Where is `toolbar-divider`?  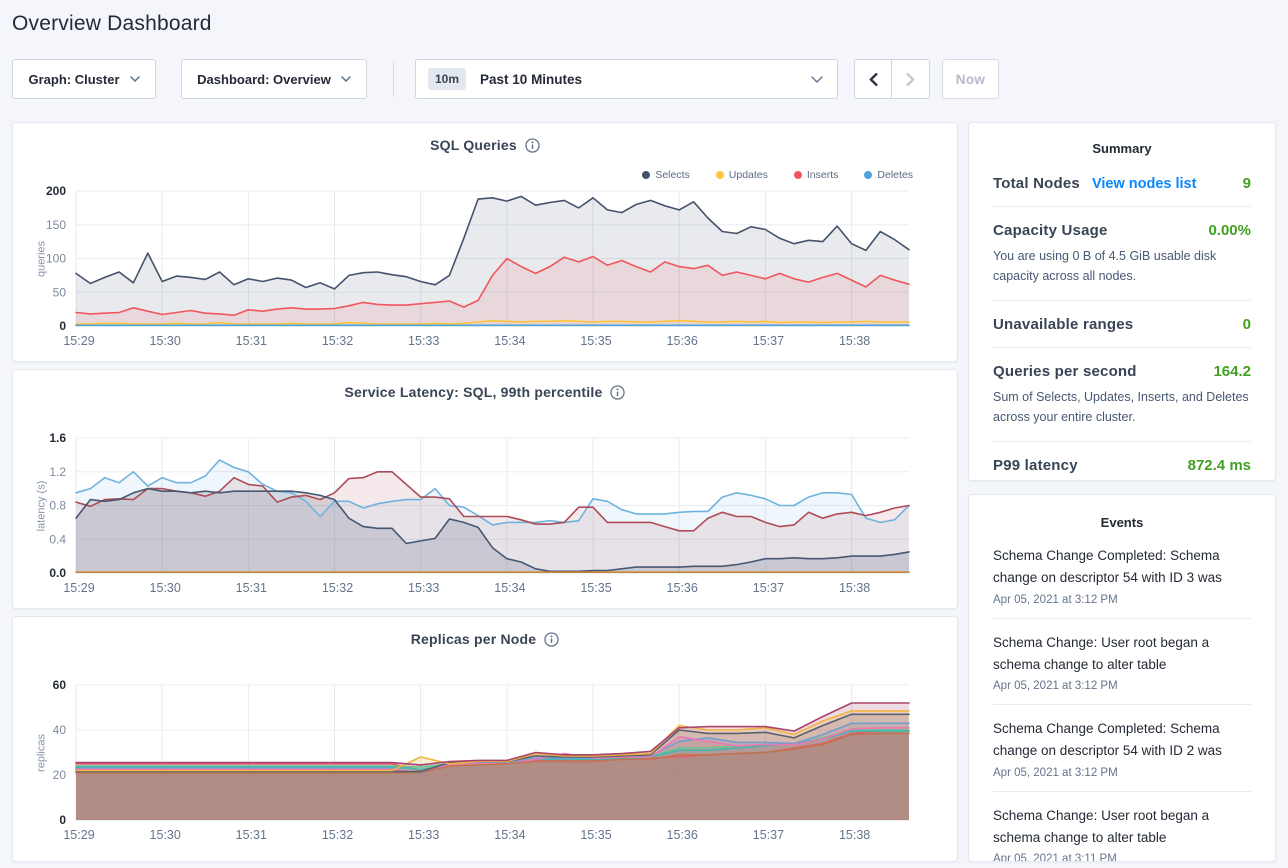 toolbar-divider is located at coordinates (393, 79).